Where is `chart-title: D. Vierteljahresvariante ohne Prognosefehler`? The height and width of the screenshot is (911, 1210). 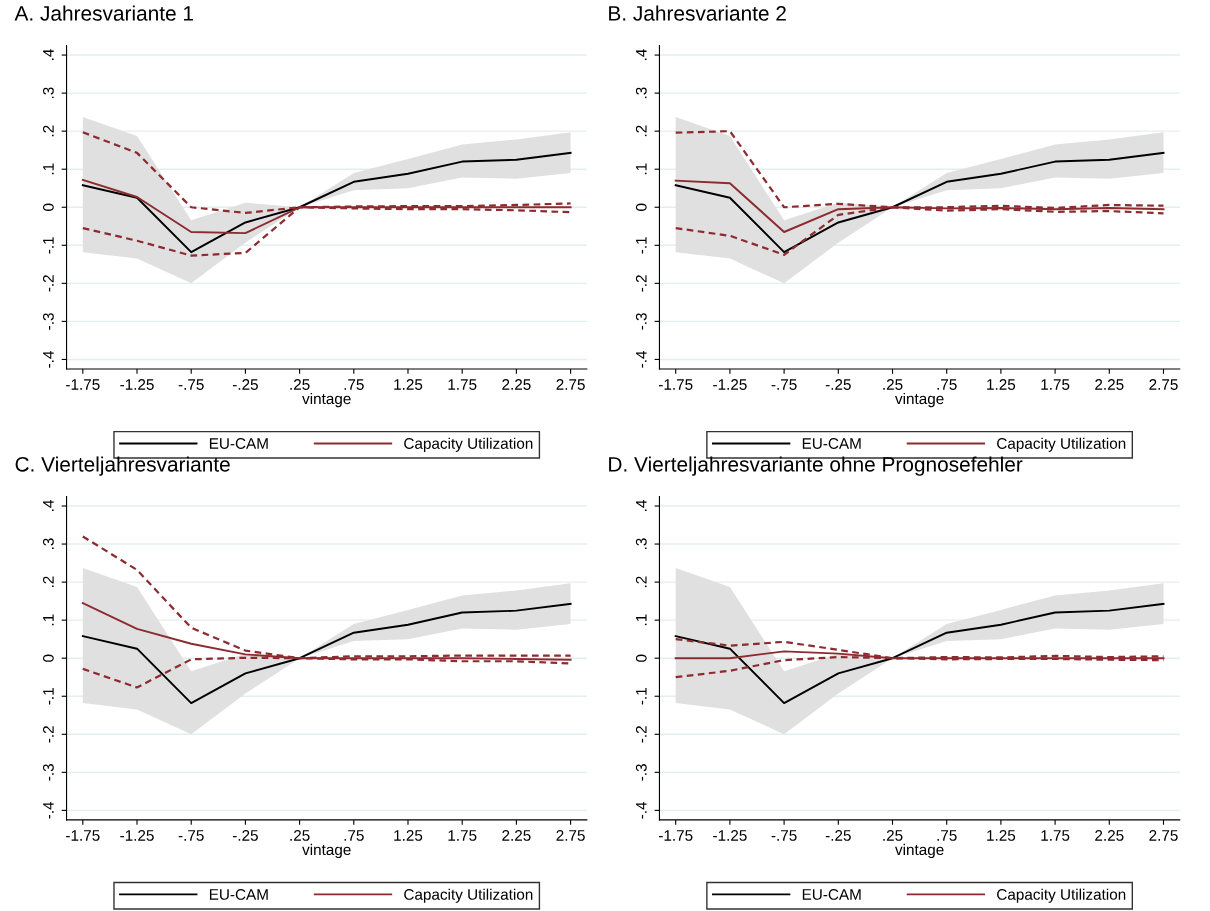
chart-title: D. Vierteljahresvariante ohne Prognosefehler is located at coordinates (816, 466).